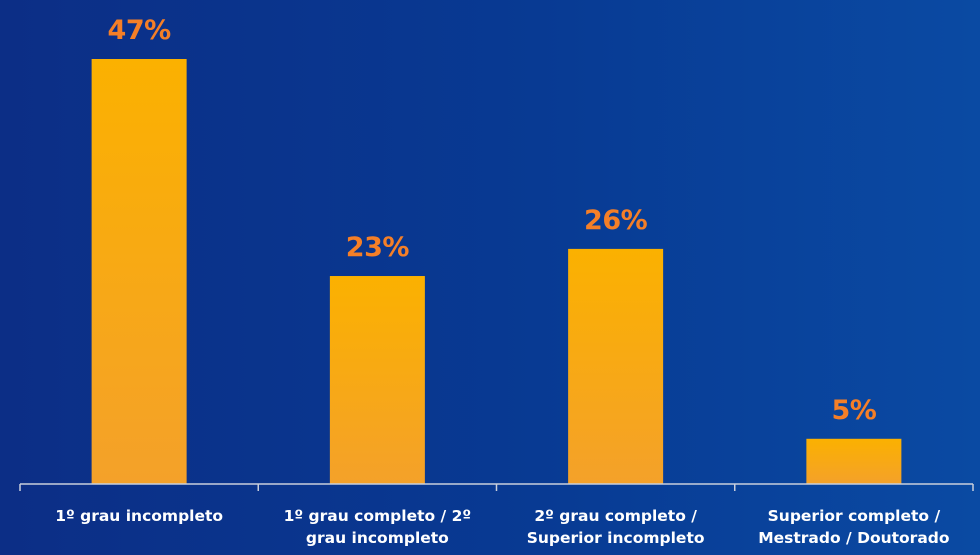 The image size is (980, 555). What do you see at coordinates (853, 527) in the screenshot?
I see `category-label-4: Superior completo / Mestrado / Doutorado` at bounding box center [853, 527].